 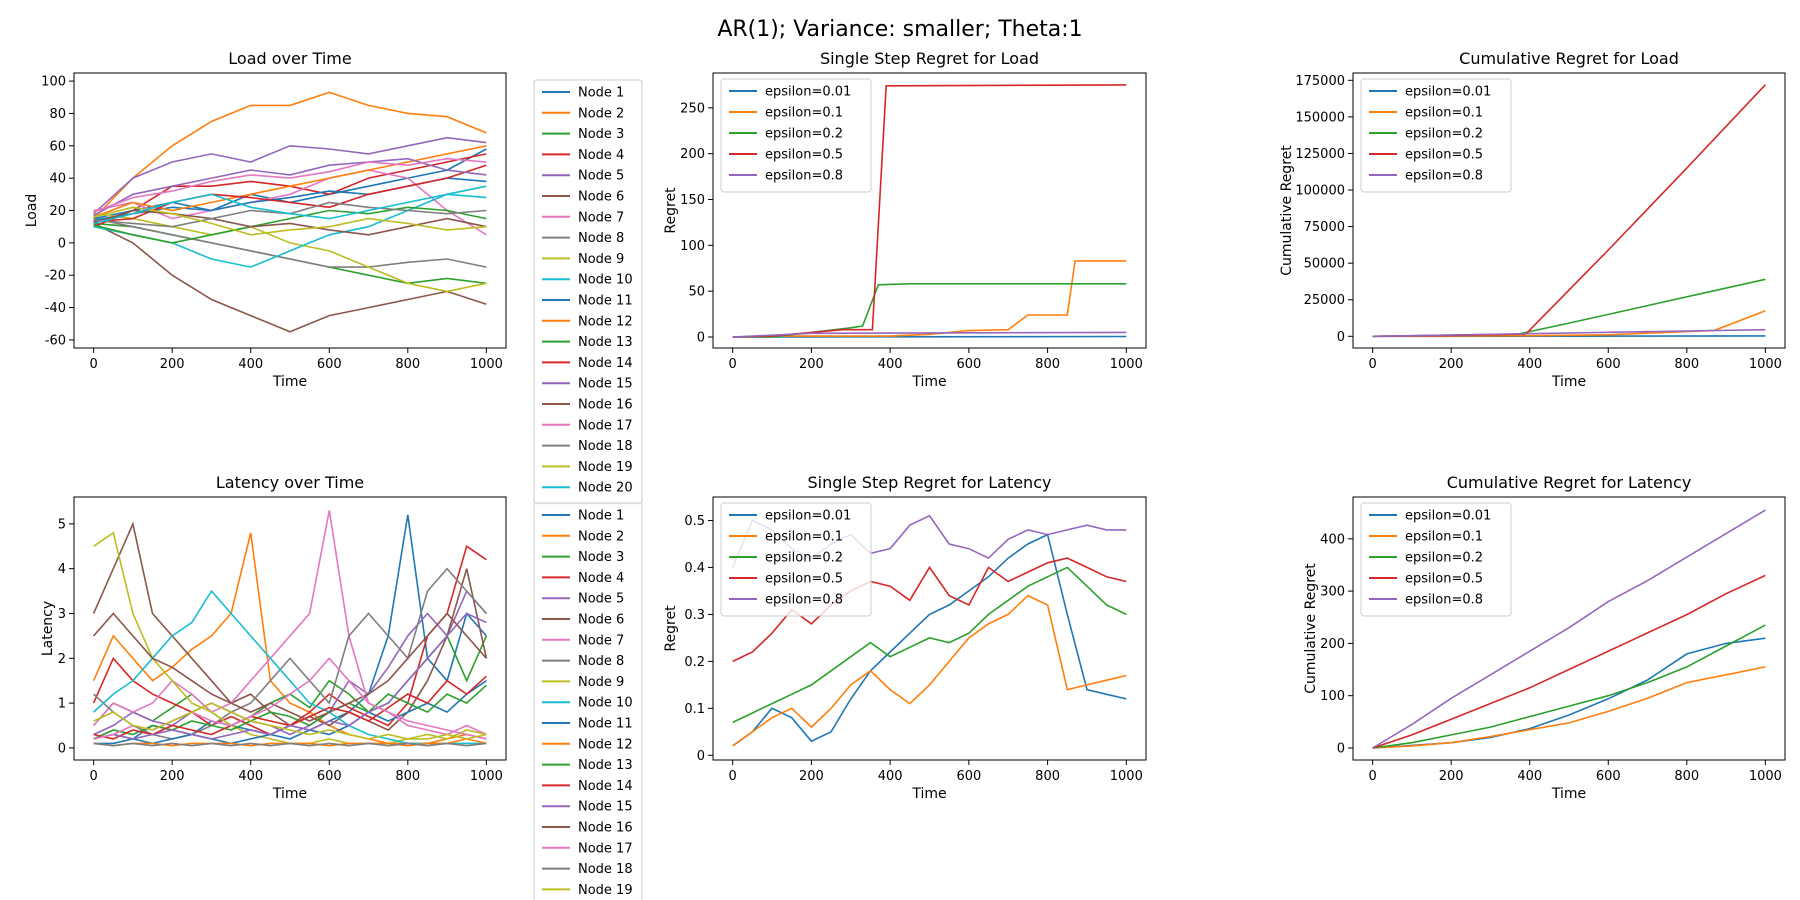 What do you see at coordinates (601, 661) in the screenshot?
I see `legend-label: Node 8` at bounding box center [601, 661].